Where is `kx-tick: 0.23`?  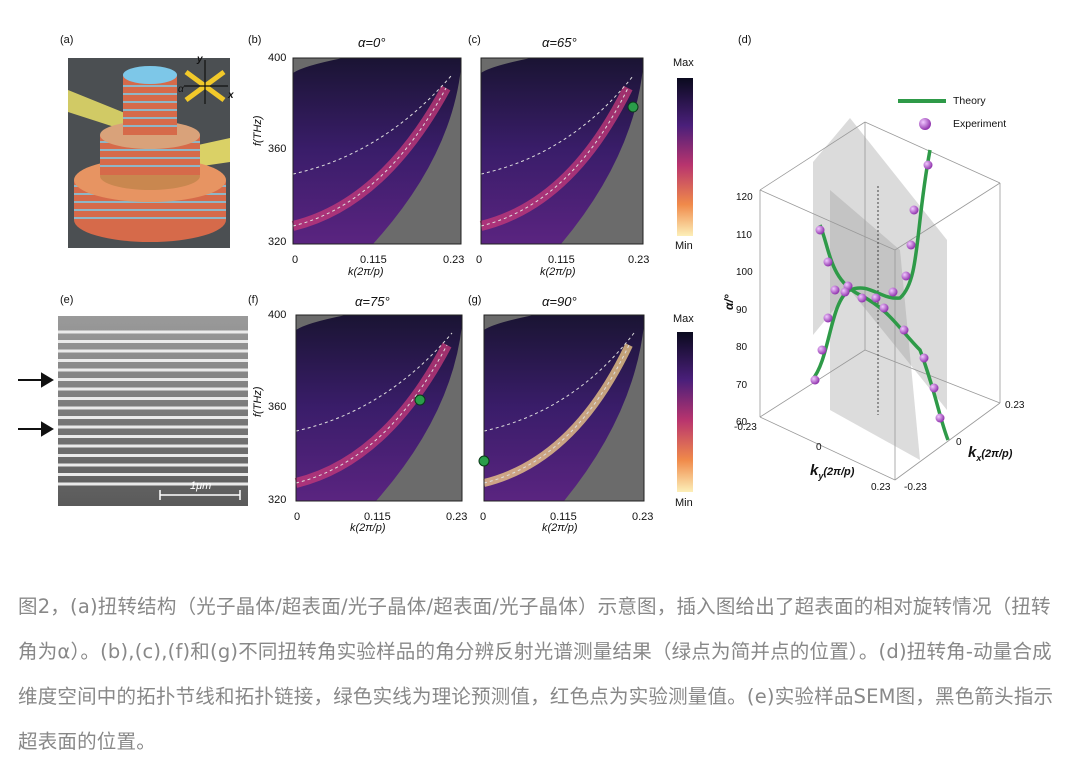 kx-tick: 0.23 is located at coordinates (1015, 405).